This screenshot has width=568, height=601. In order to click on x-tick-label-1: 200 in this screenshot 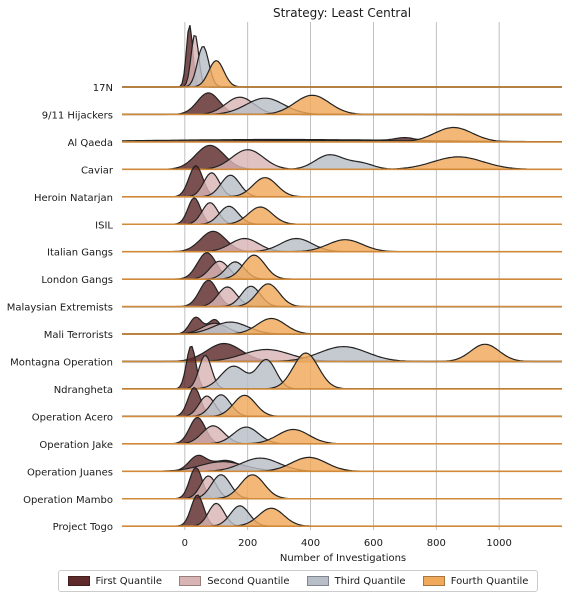, I will do `click(247, 543)`.